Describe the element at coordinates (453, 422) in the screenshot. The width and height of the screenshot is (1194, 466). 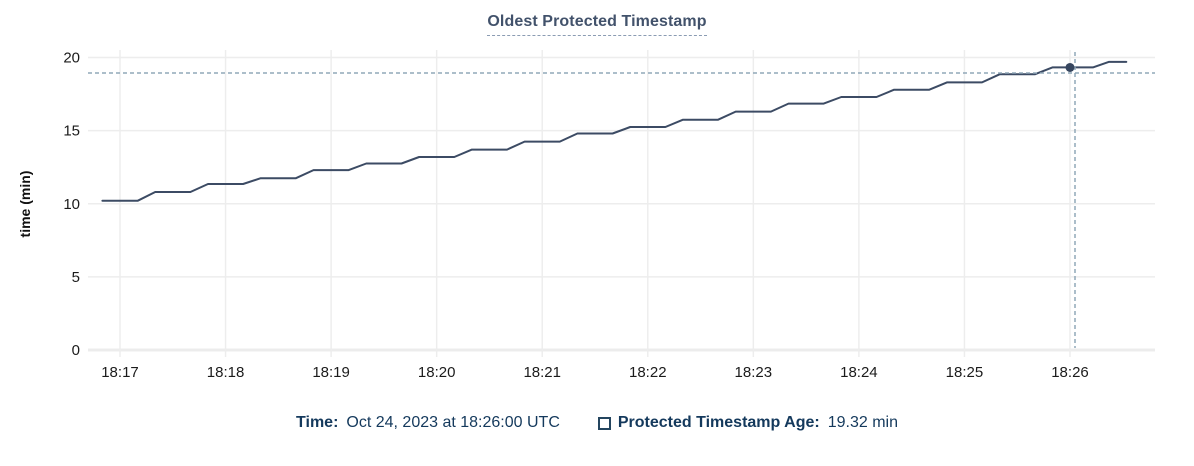
I see `legend-time-value: Oct 24, 2023 at 18:26:00 UTC` at that location.